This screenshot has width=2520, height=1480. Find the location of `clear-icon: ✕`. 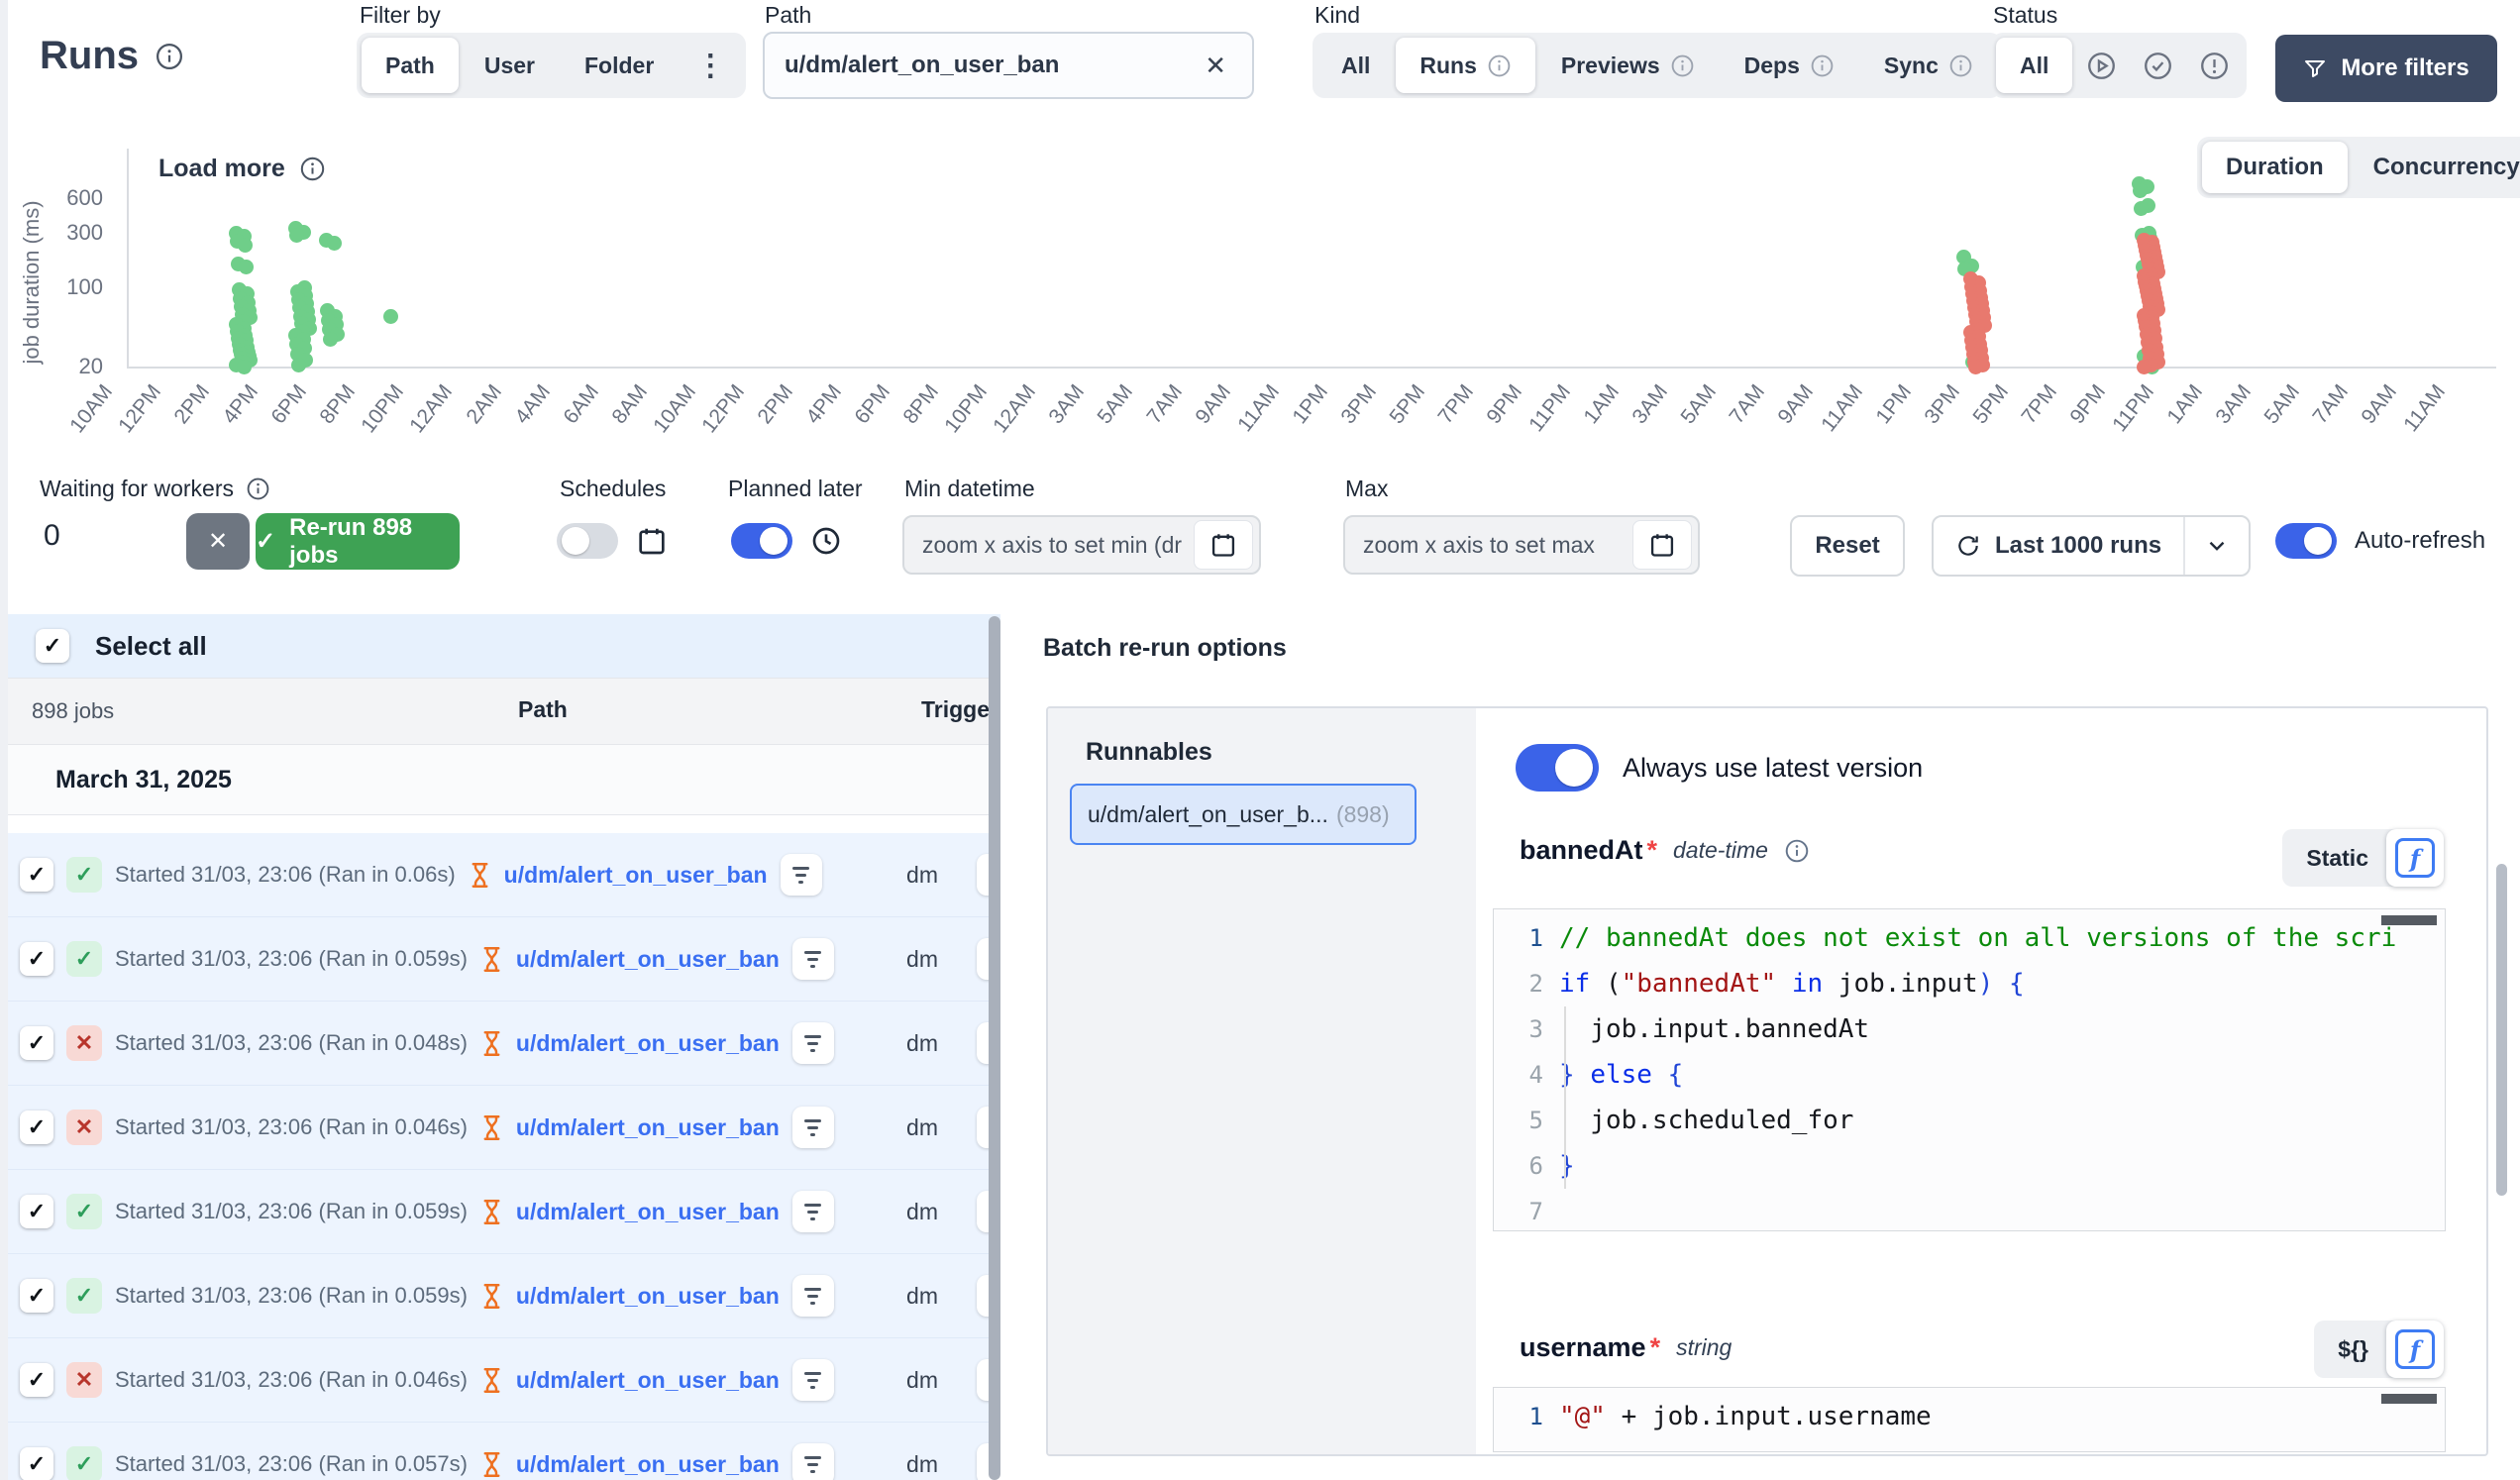

clear-icon: ✕ is located at coordinates (1215, 65).